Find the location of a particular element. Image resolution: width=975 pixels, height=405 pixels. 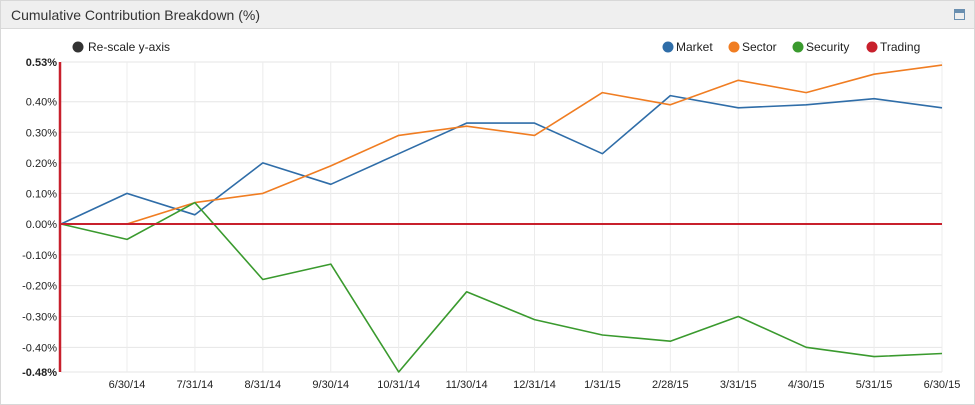

x-tick-label: 2/28/15 is located at coordinates (670, 385).